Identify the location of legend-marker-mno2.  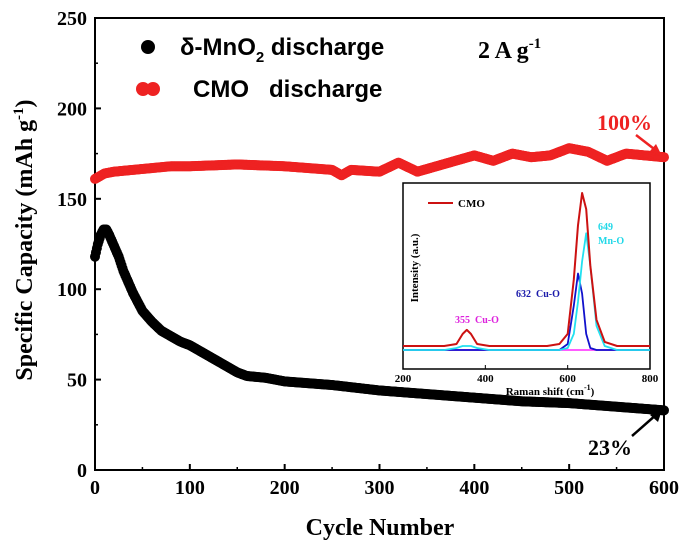
(148, 47).